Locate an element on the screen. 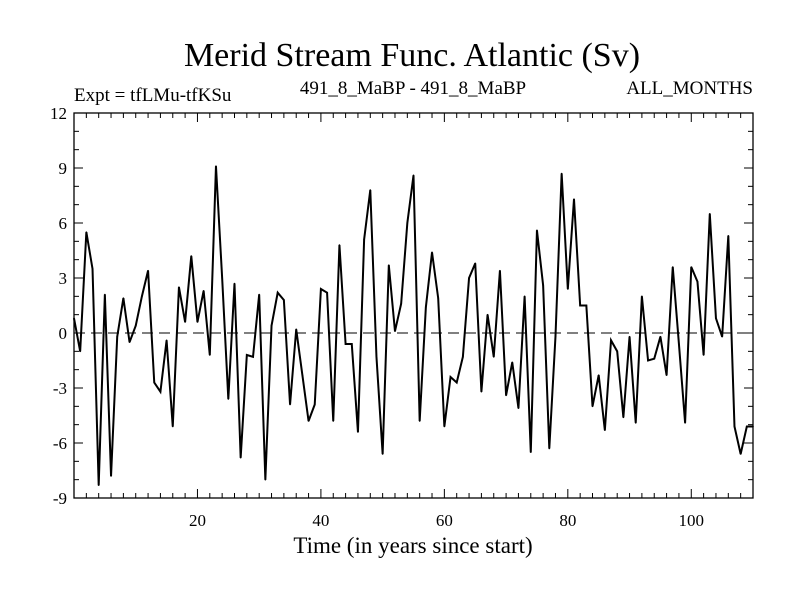 This screenshot has width=800, height=600. x-tick-label: 60 is located at coordinates (444, 520).